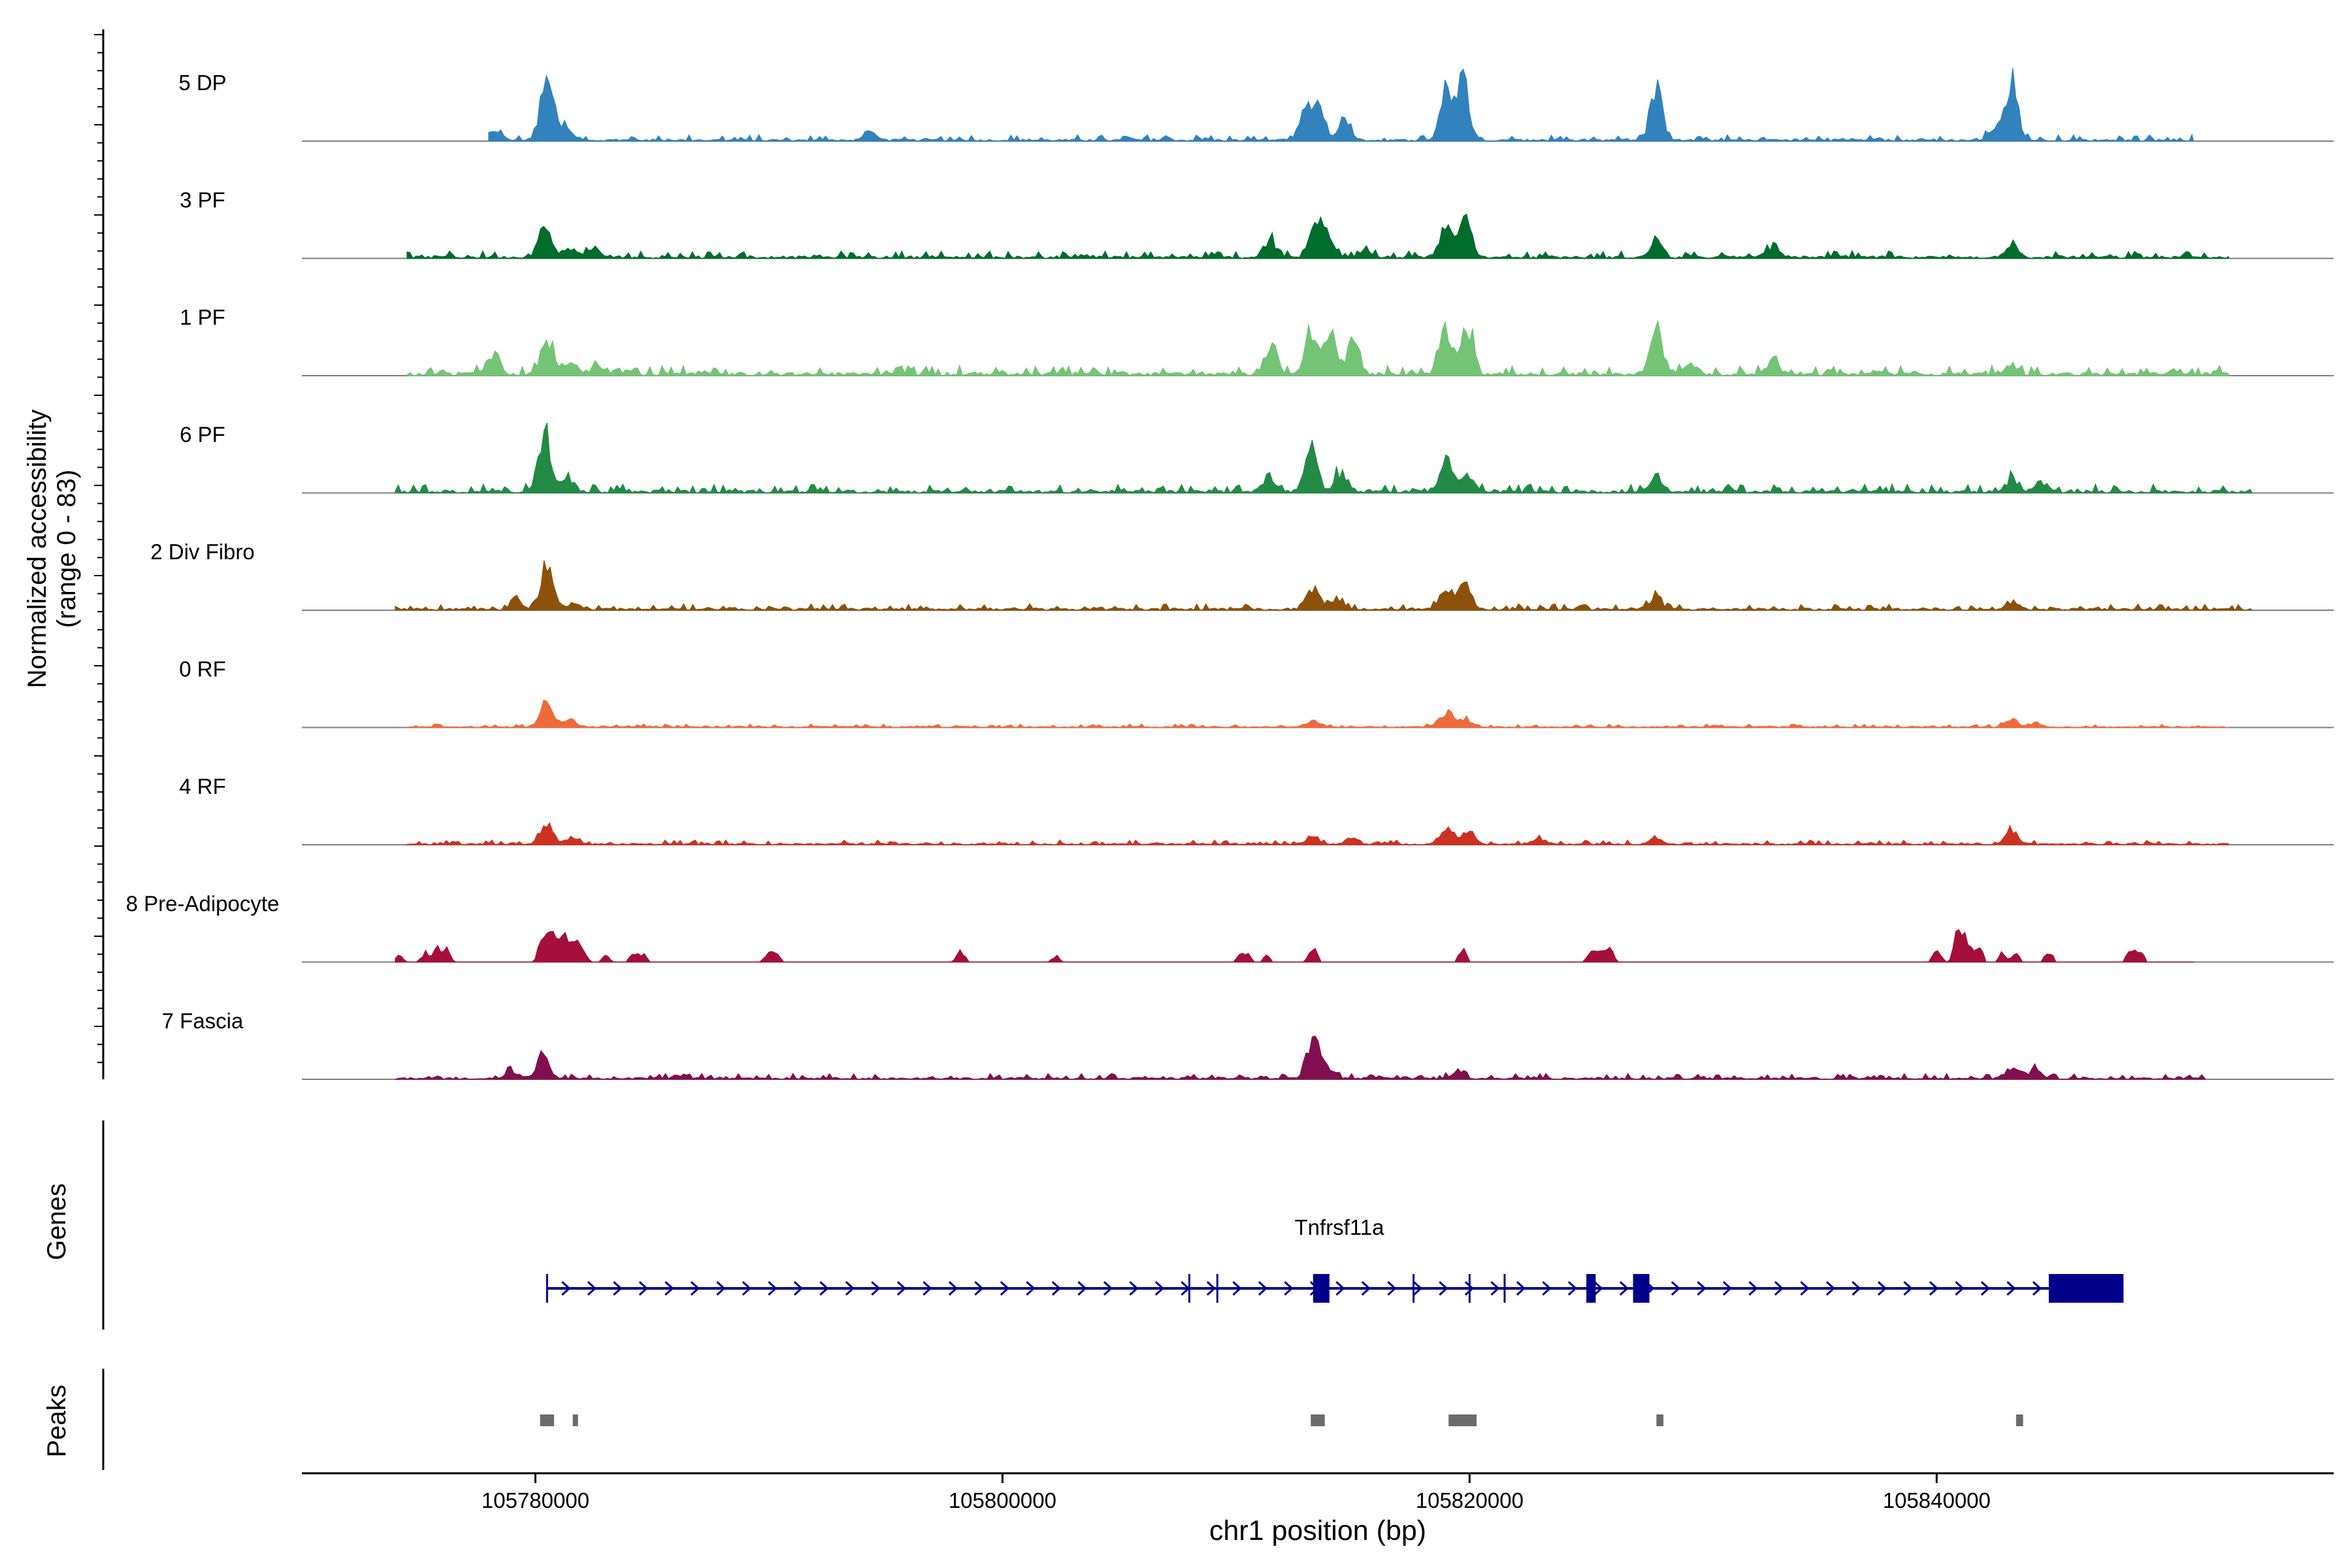  Describe the element at coordinates (1317, 1530) in the screenshot. I see `x-axis-label: chr1 position (bp)` at that location.